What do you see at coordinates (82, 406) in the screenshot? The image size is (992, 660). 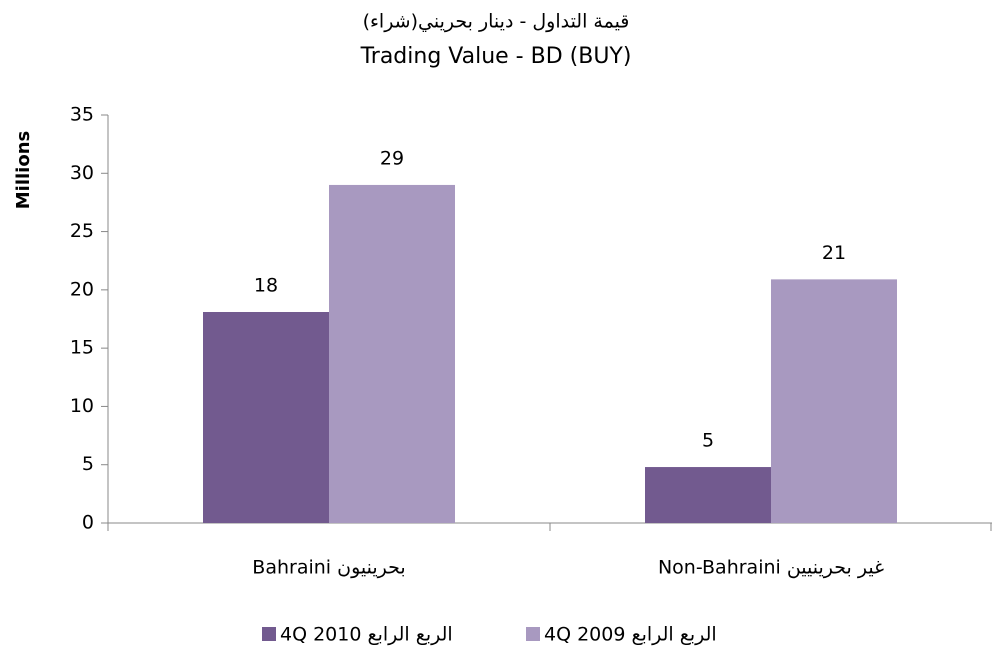 I see `y-tick-label: 10` at bounding box center [82, 406].